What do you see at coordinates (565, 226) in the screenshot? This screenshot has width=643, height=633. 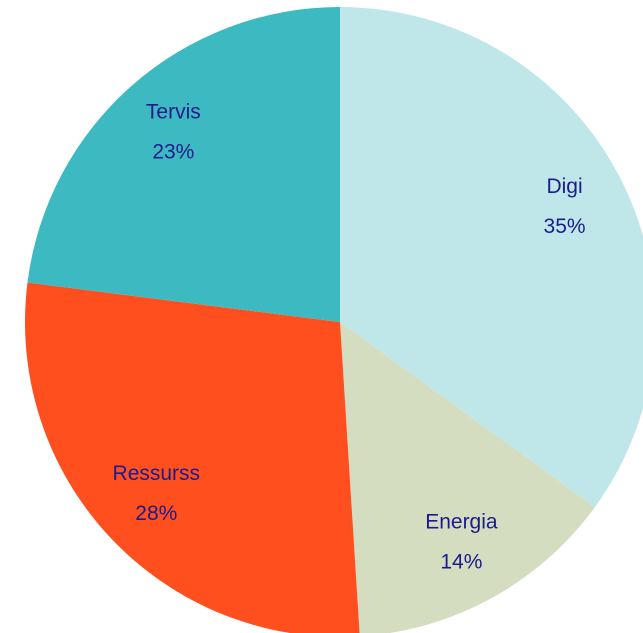 I see `slice-value-label: 35%` at bounding box center [565, 226].